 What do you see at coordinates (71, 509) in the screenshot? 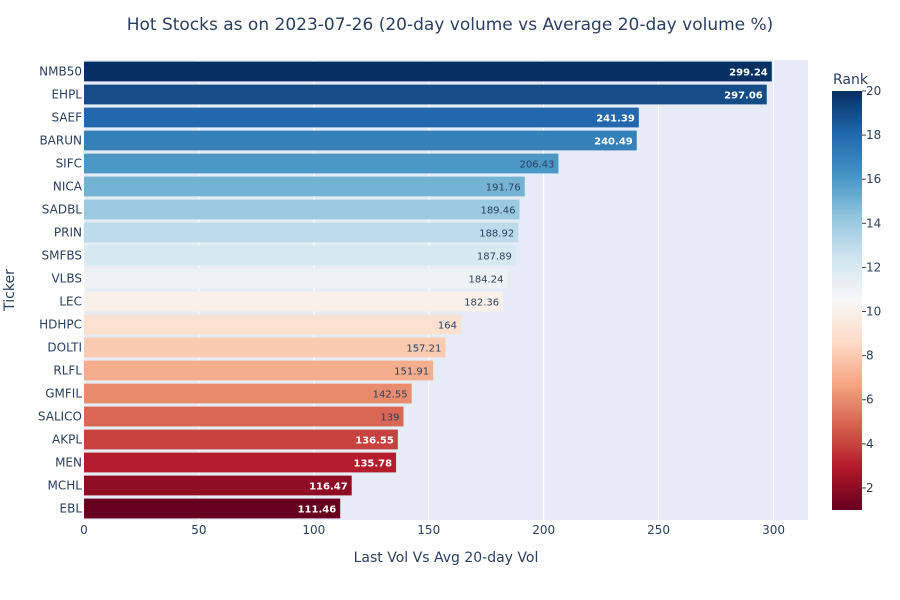
I see `y-tick-label: EBL` at bounding box center [71, 509].